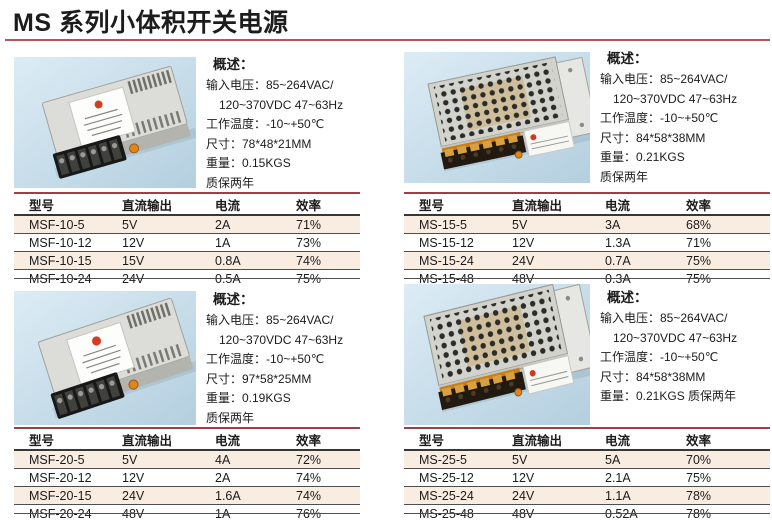  What do you see at coordinates (443, 224) in the screenshot?
I see `cell-model: MS-15-5` at bounding box center [443, 224].